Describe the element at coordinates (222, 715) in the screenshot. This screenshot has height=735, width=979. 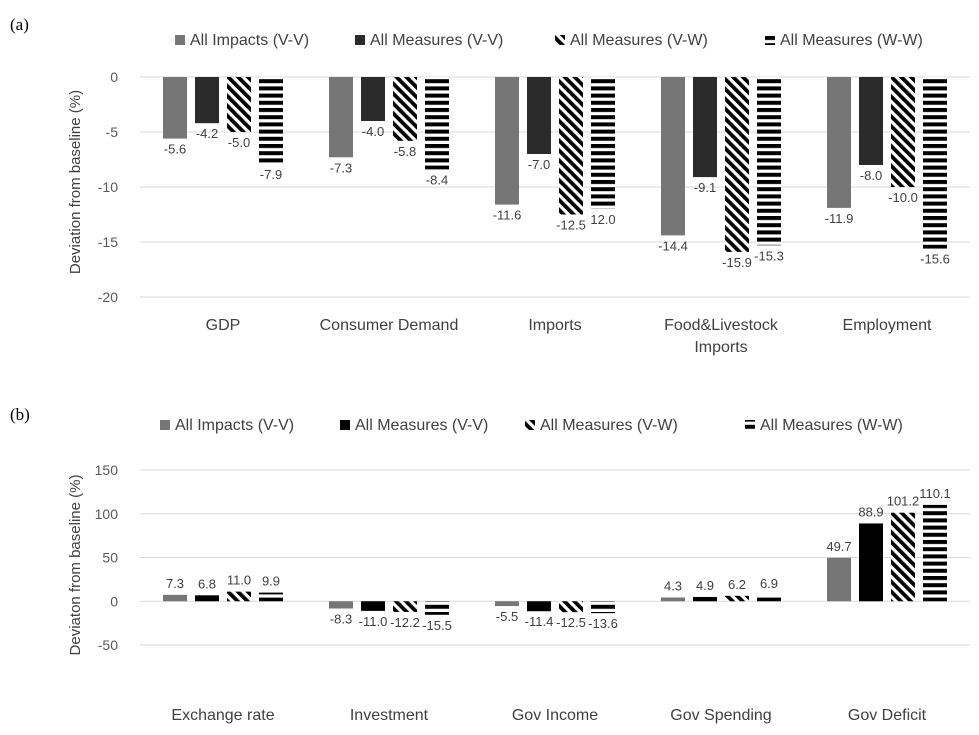
I see `category-label: Exchange rate` at that location.